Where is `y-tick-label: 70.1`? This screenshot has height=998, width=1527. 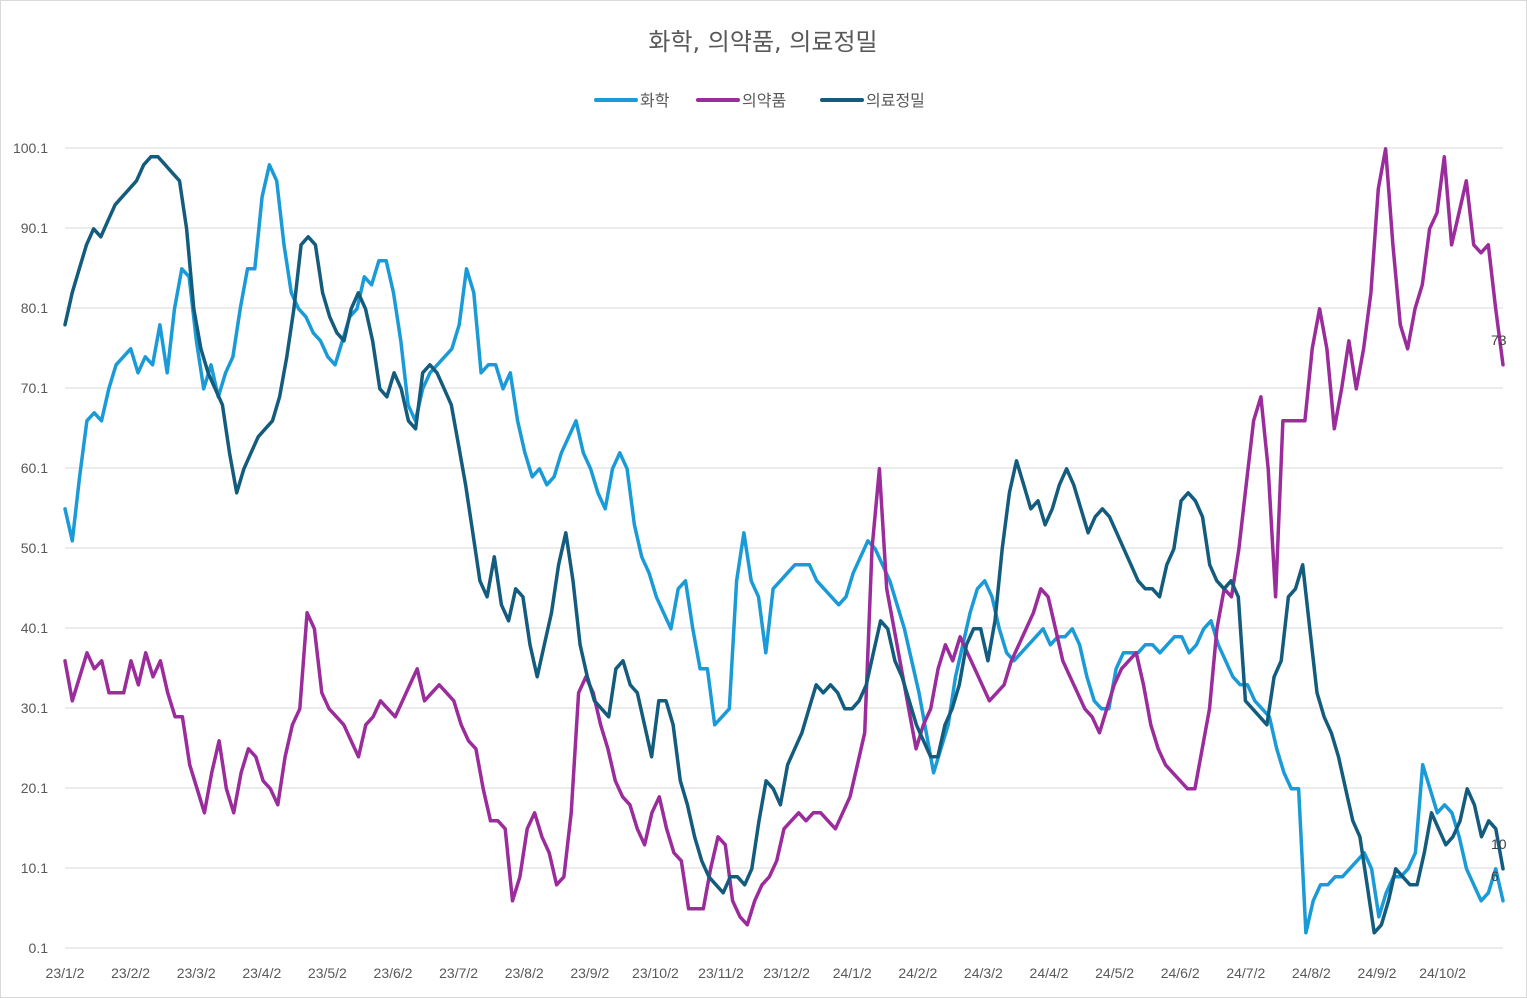 y-tick-label: 70.1 is located at coordinates (34, 388).